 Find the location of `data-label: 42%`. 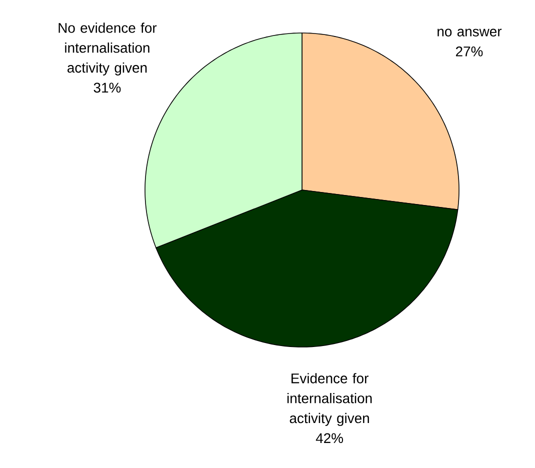

data-label: 42% is located at coordinates (330, 438).